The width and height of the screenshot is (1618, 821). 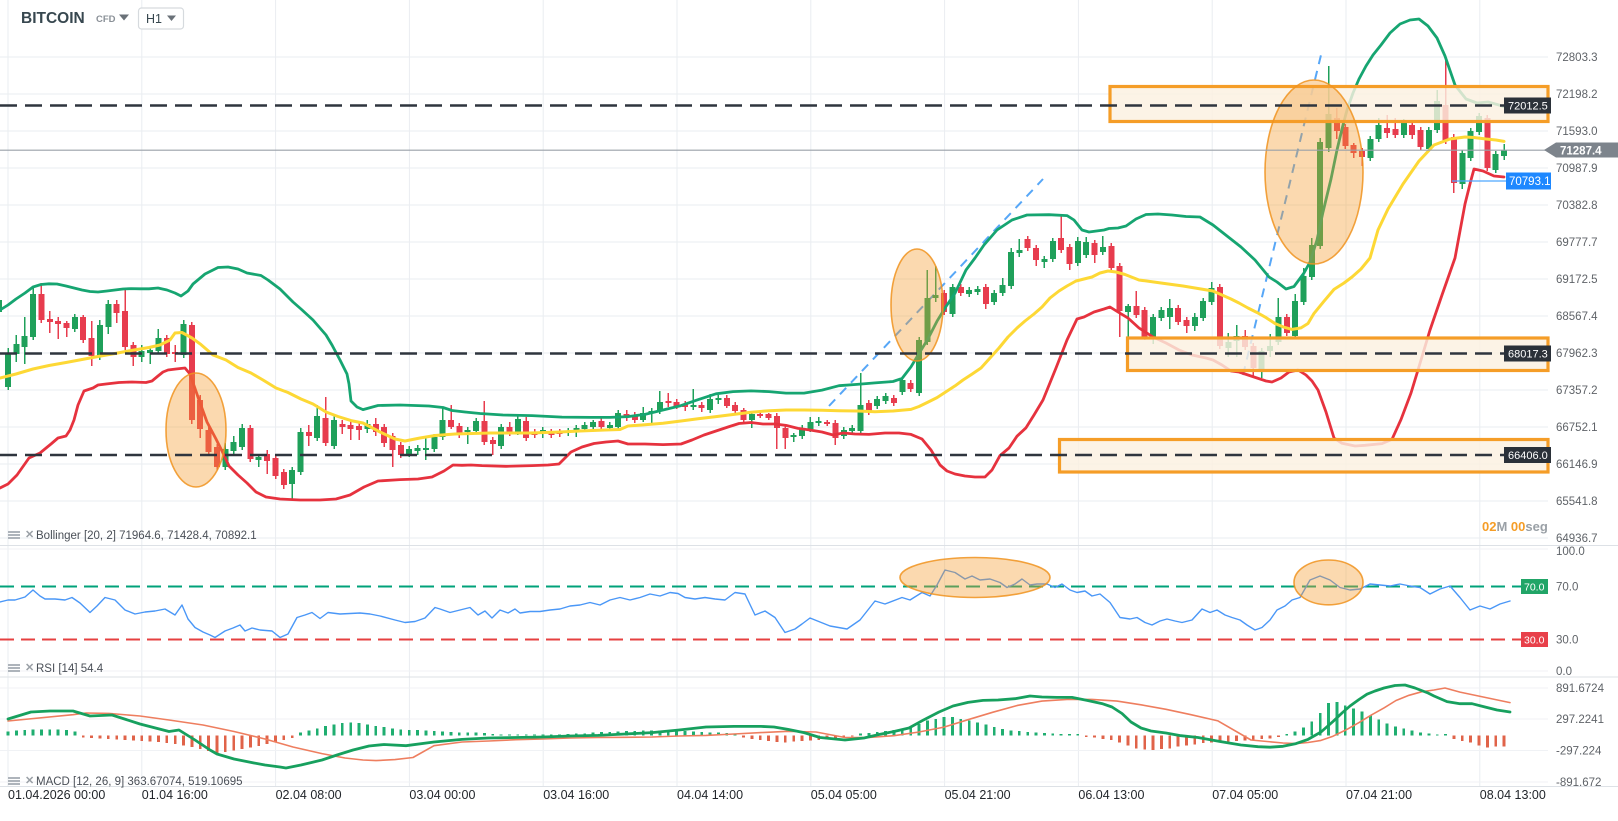 I want to click on svg-text: 68017.3, so click(x=1528, y=355).